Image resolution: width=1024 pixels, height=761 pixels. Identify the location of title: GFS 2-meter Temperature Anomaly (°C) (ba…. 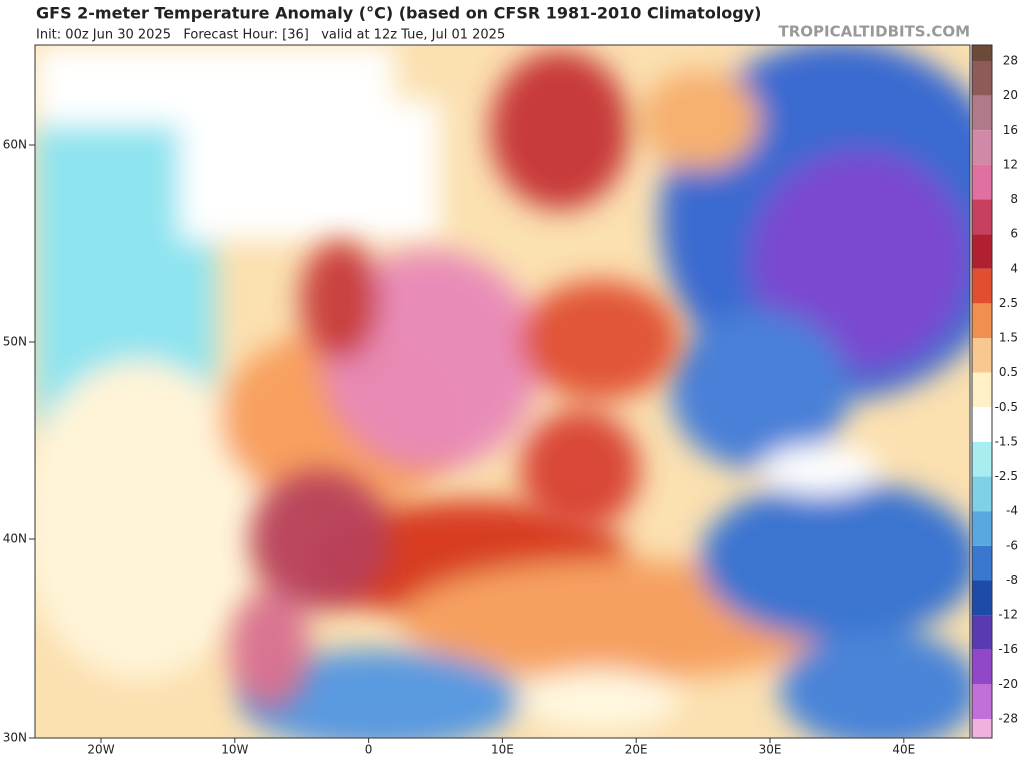
(399, 13).